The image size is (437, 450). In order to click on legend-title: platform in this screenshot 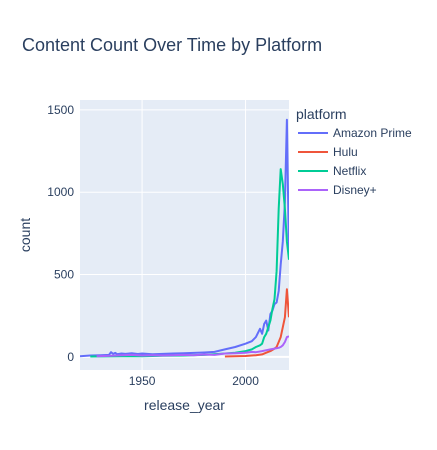, I will do `click(321, 114)`.